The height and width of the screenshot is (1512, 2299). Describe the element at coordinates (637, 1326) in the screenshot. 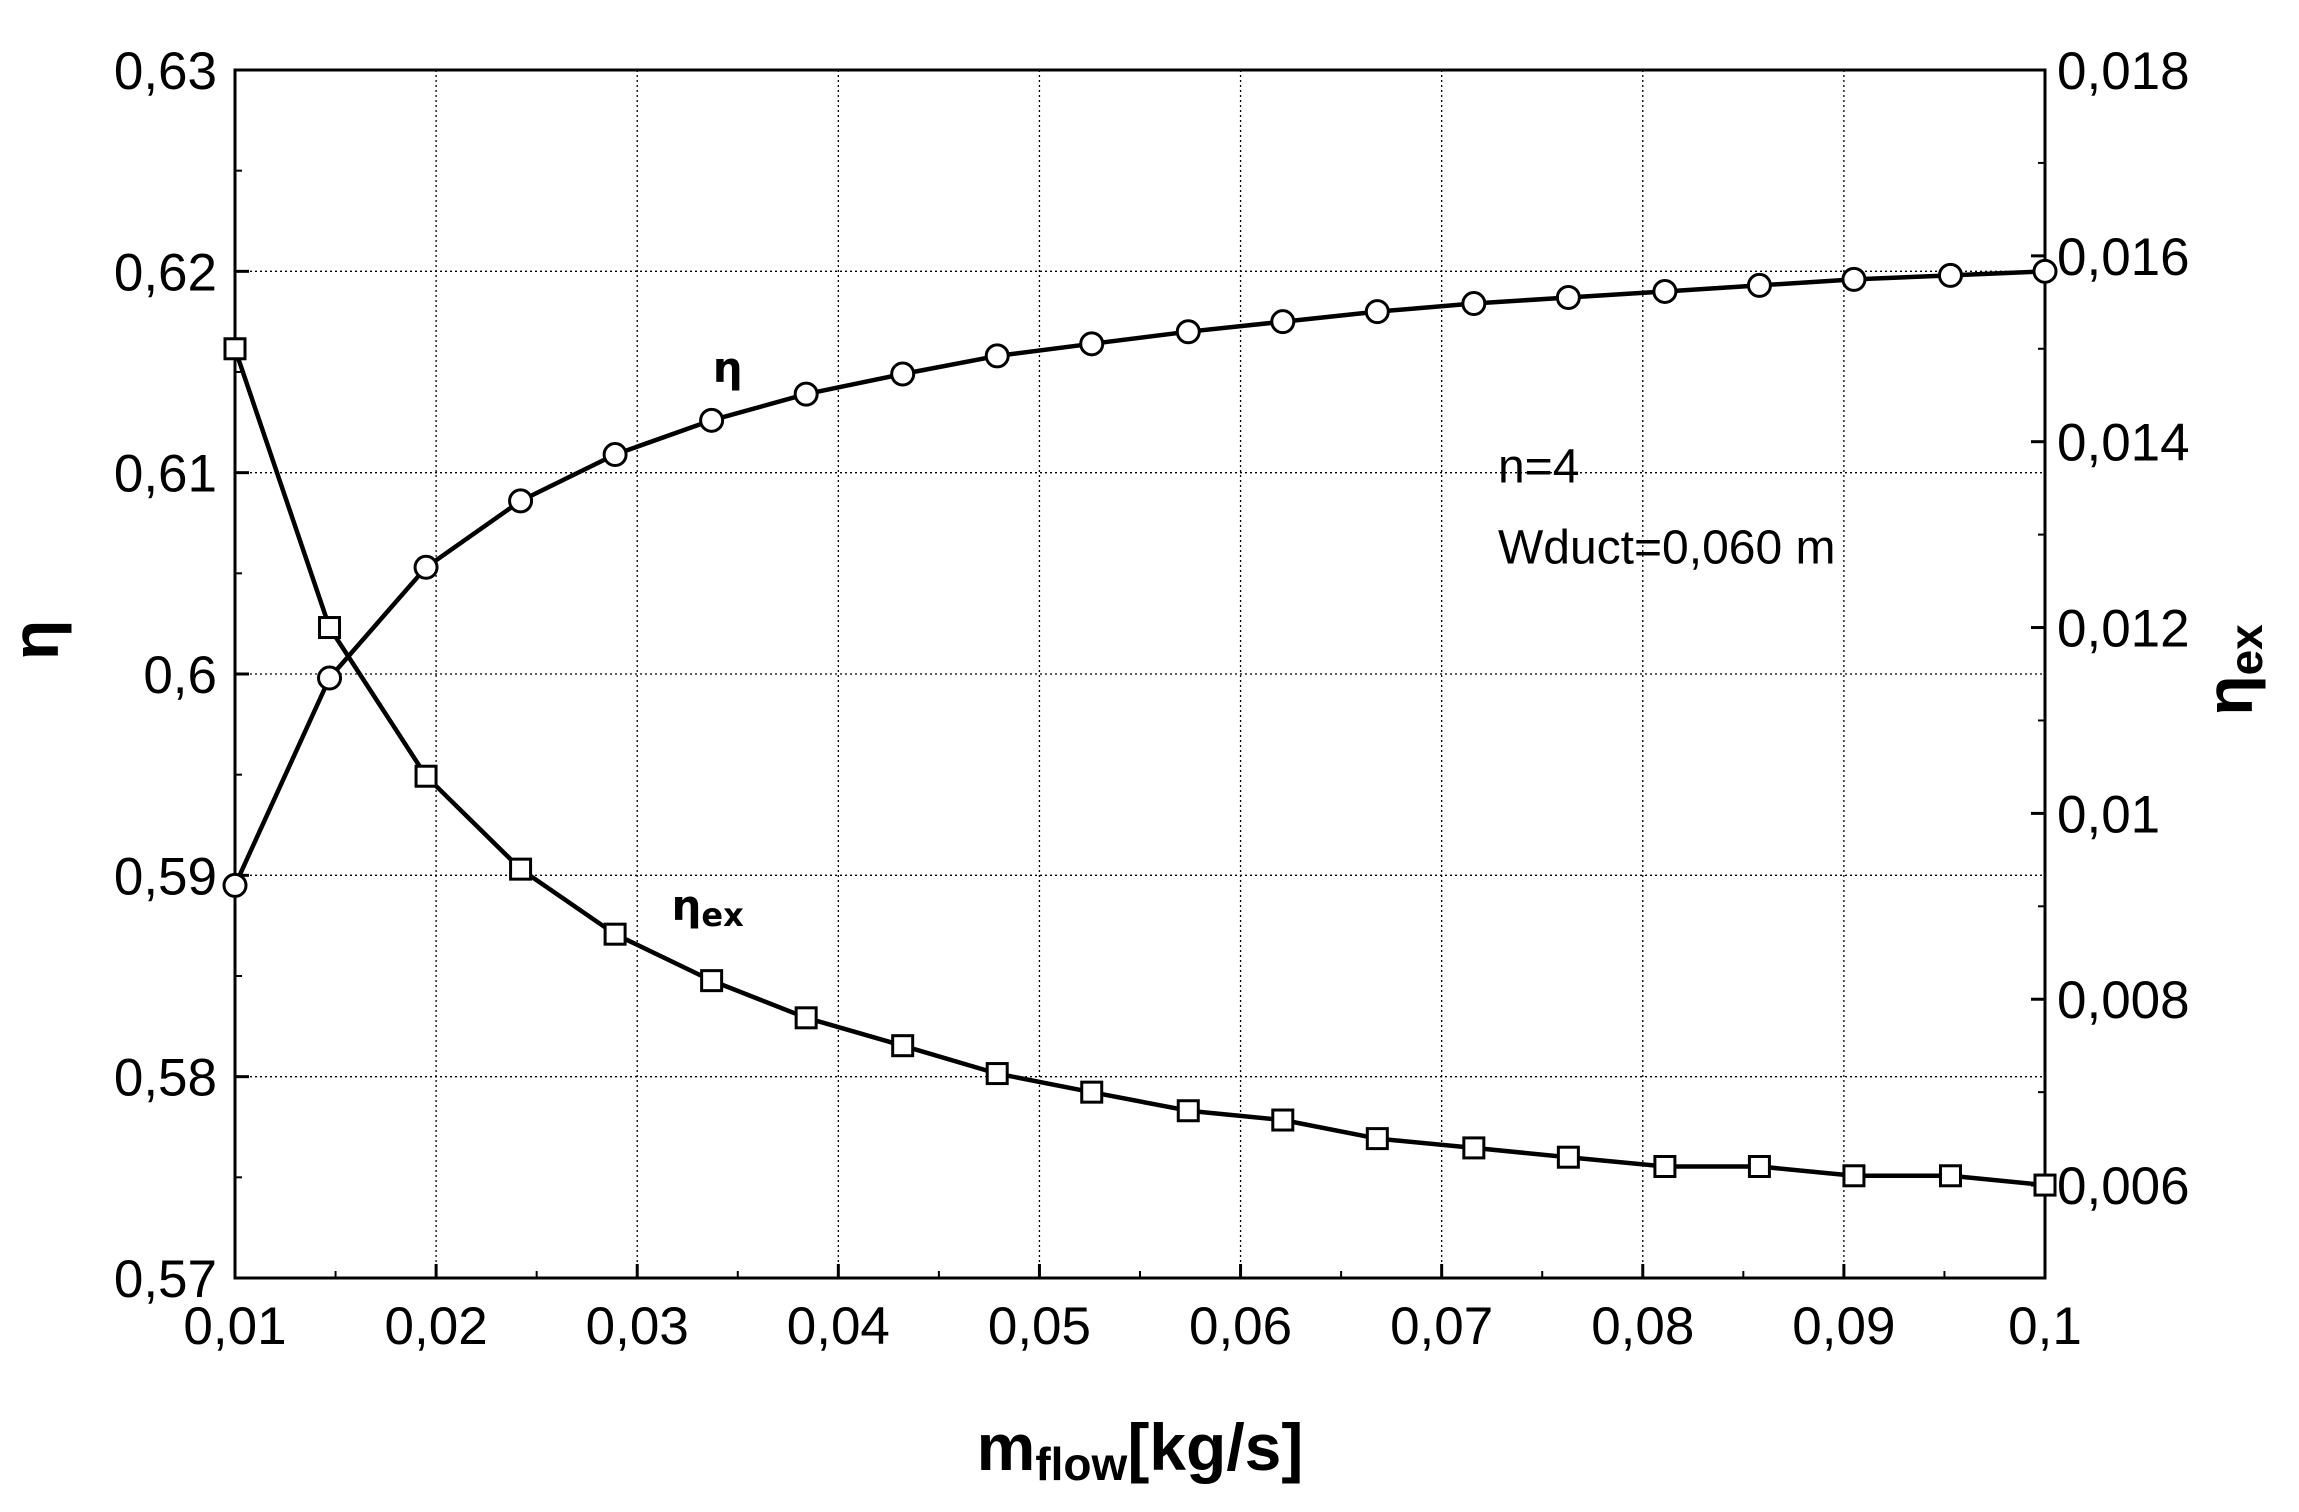

I see `x-tick-label: 0,03` at that location.